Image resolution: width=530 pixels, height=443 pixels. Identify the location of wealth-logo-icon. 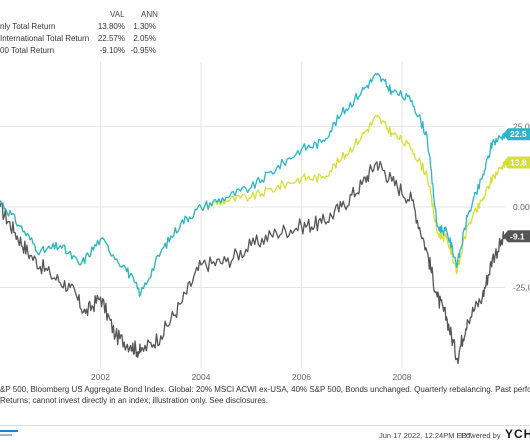
(9, 433).